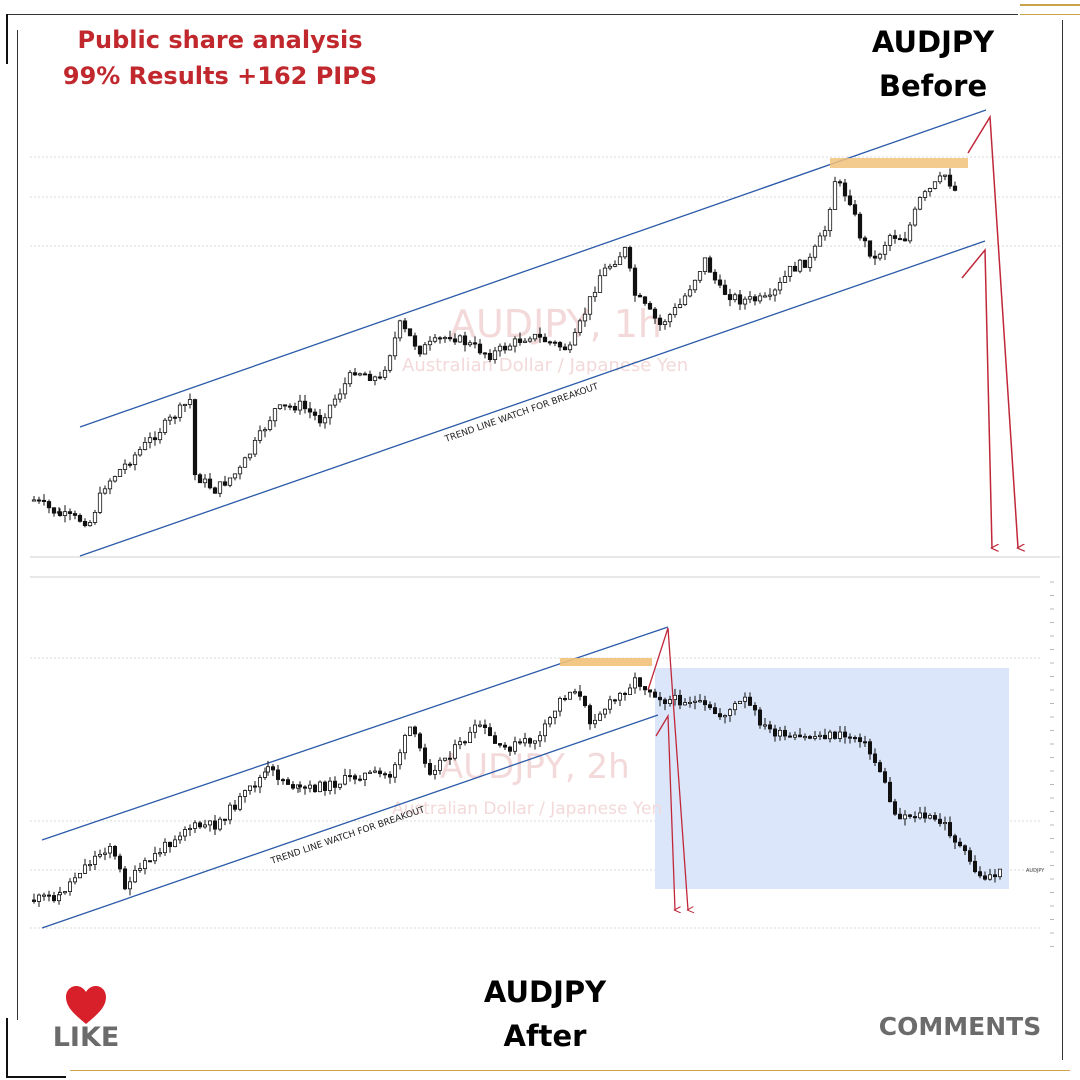 Image resolution: width=1080 pixels, height=1080 pixels. Describe the element at coordinates (86, 1005) in the screenshot. I see `heart-icon` at that location.